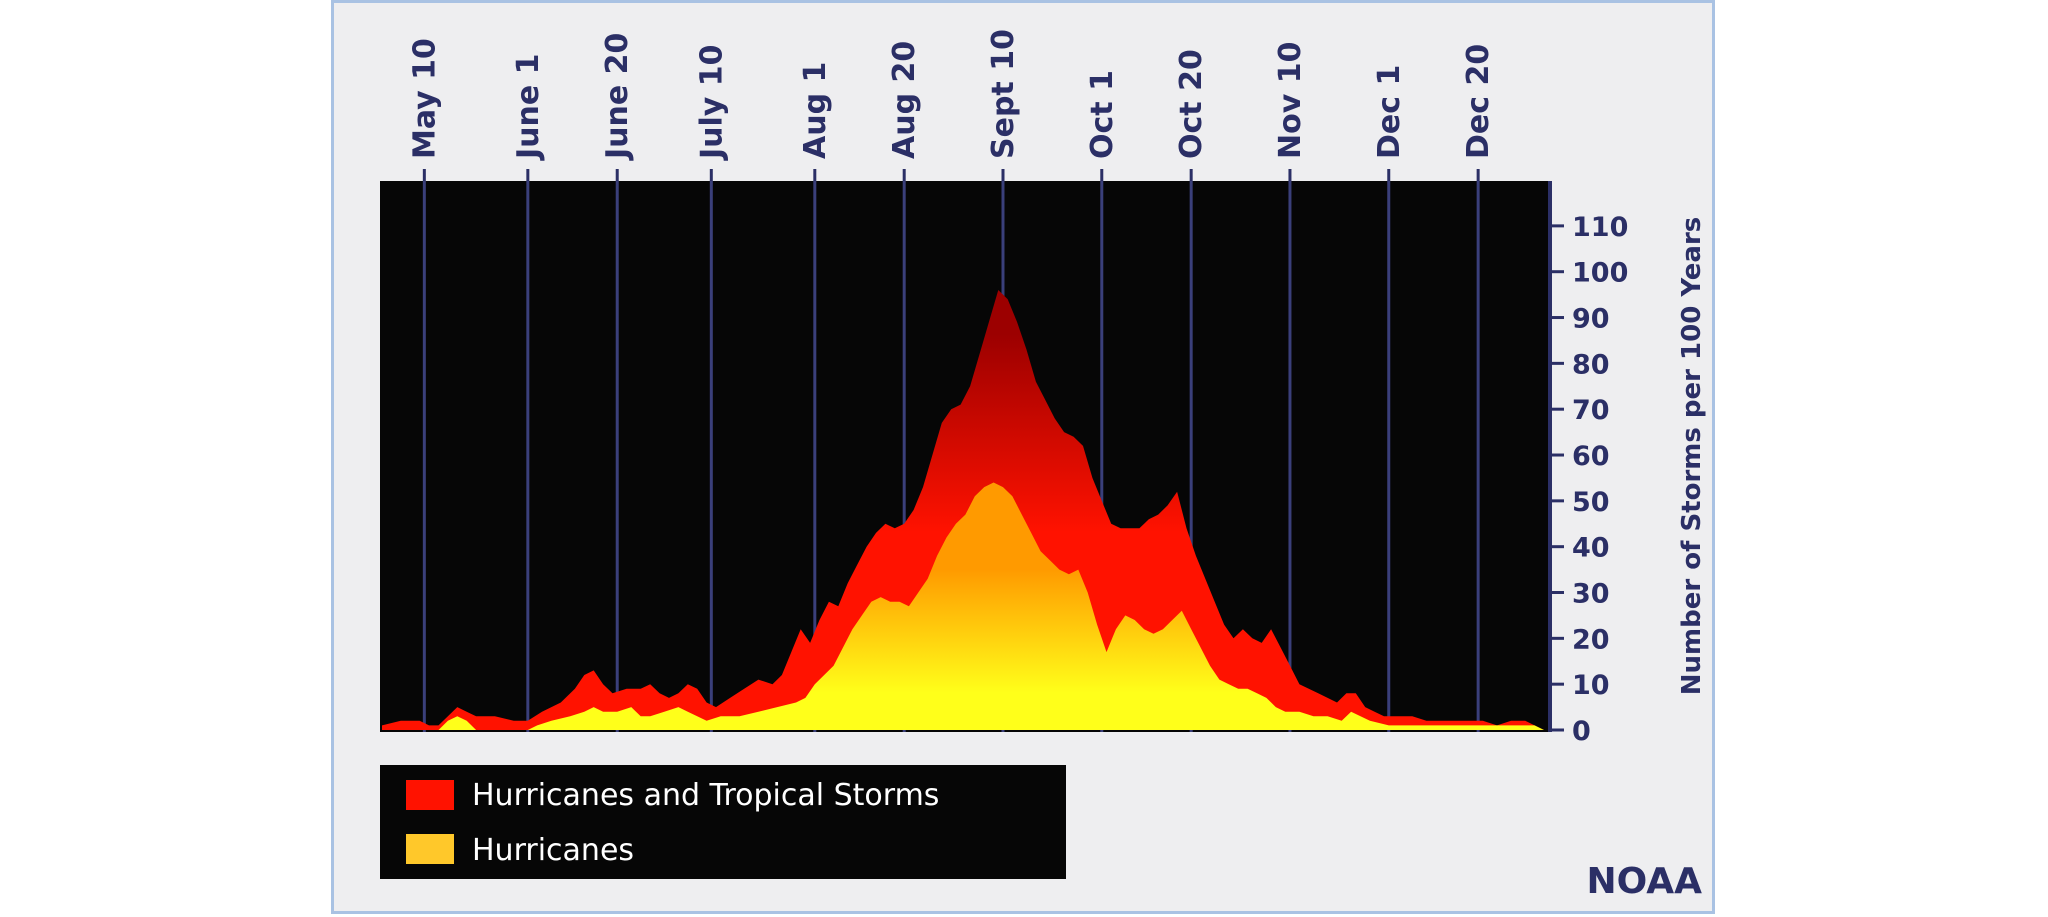  Describe the element at coordinates (1645, 881) in the screenshot. I see `noaa-watermark: NOAA` at that location.